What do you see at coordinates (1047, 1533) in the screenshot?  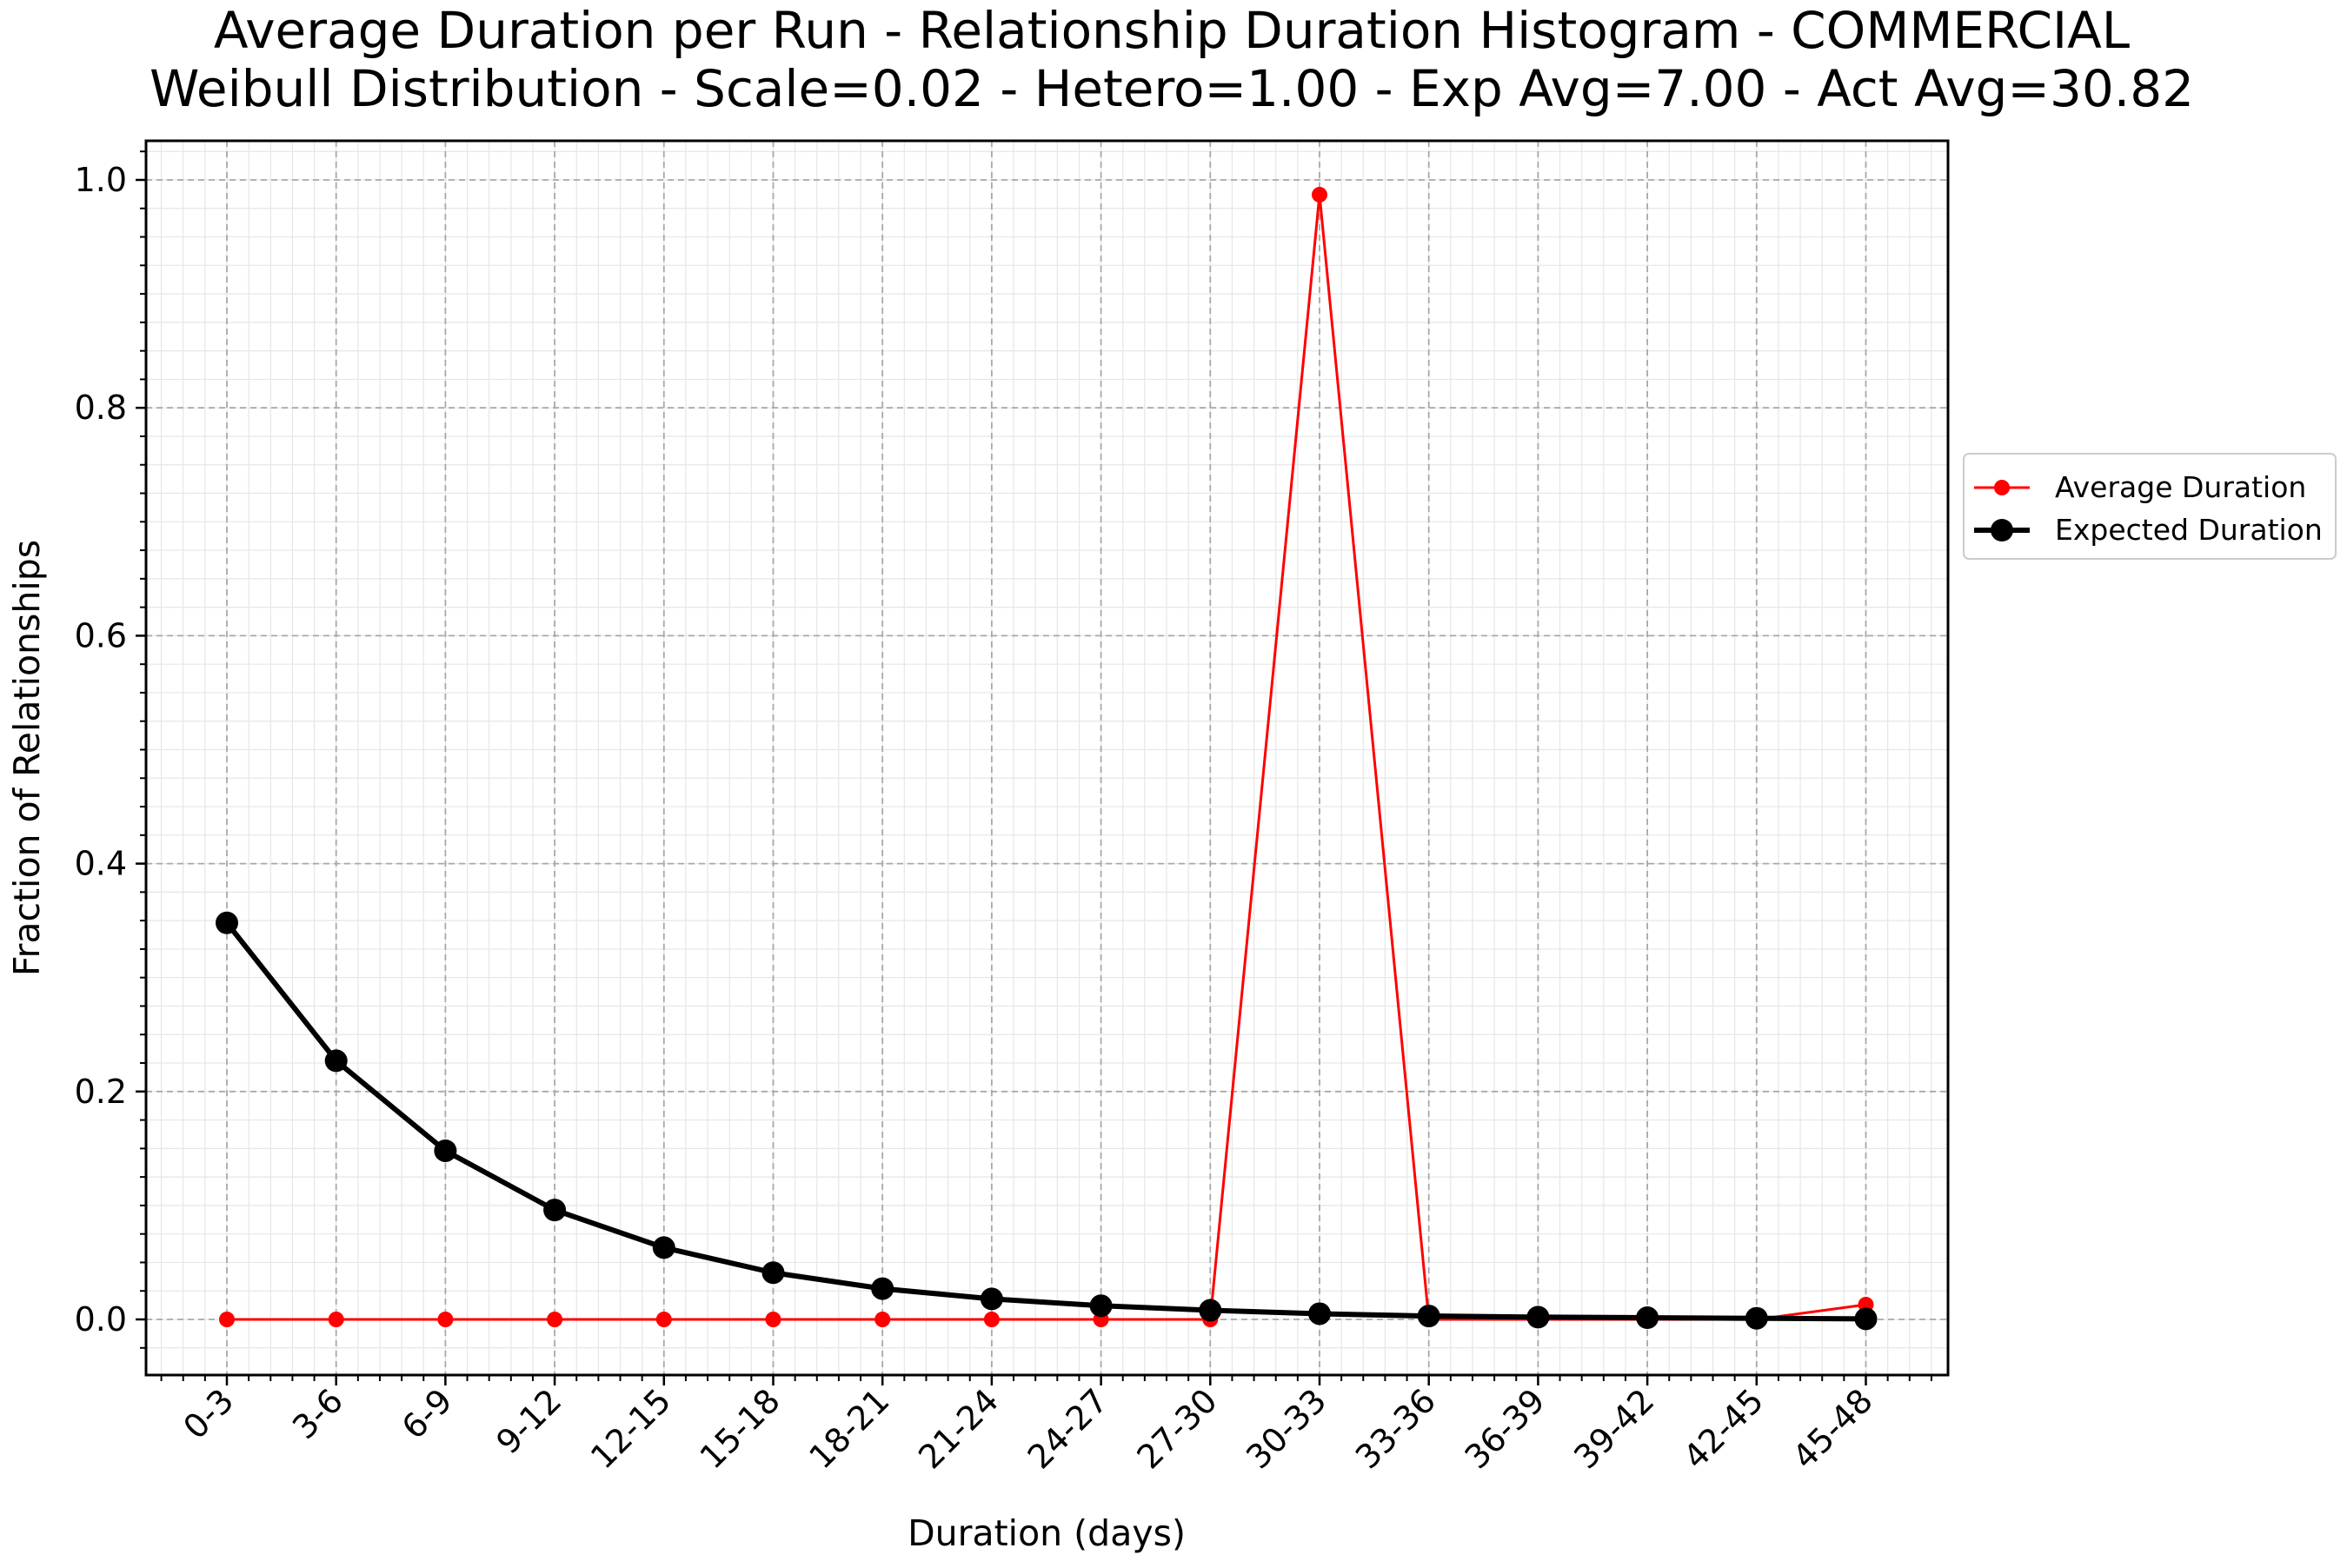 I see `x-axis-label: Duration (days)` at bounding box center [1047, 1533].